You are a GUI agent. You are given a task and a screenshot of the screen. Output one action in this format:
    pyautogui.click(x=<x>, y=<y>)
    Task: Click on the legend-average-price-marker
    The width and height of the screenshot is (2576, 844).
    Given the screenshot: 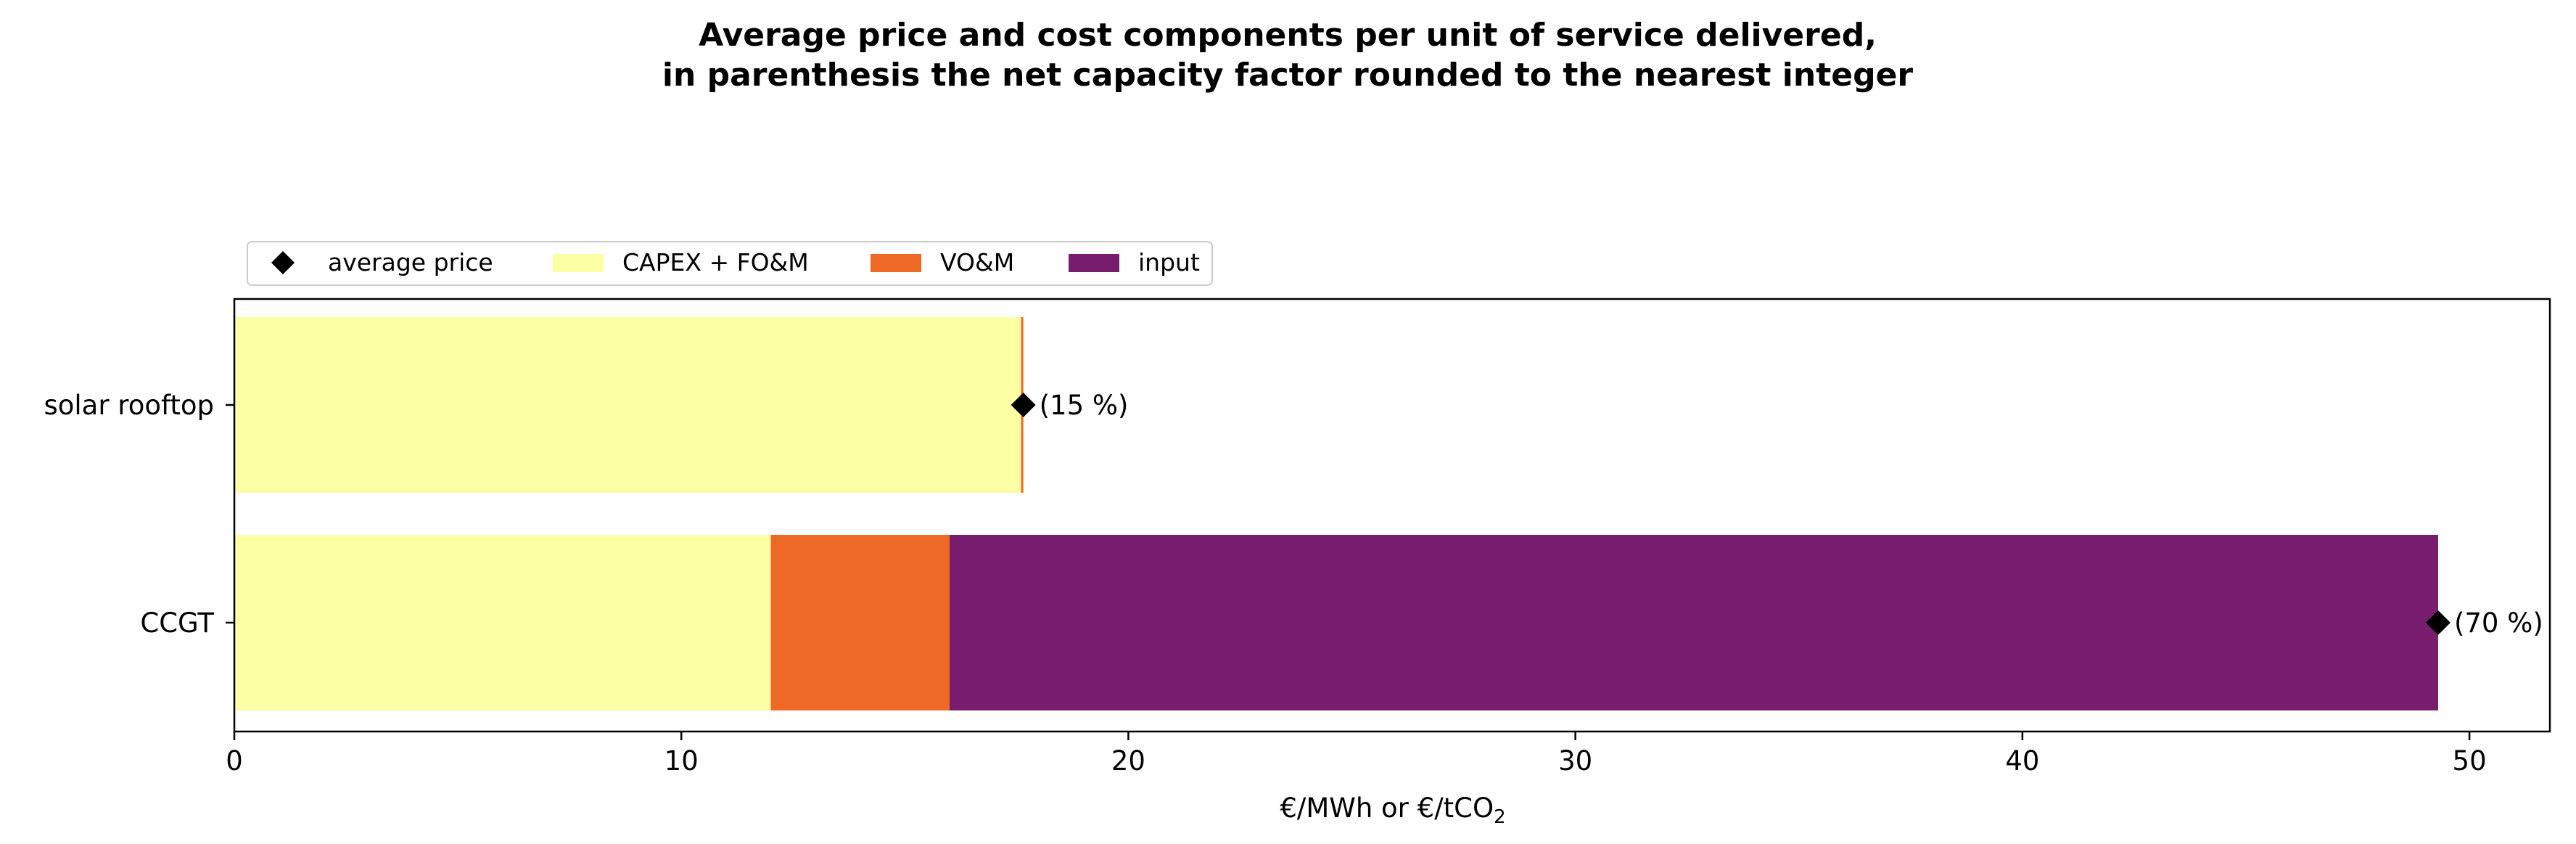 What is the action you would take?
    pyautogui.click(x=283, y=263)
    